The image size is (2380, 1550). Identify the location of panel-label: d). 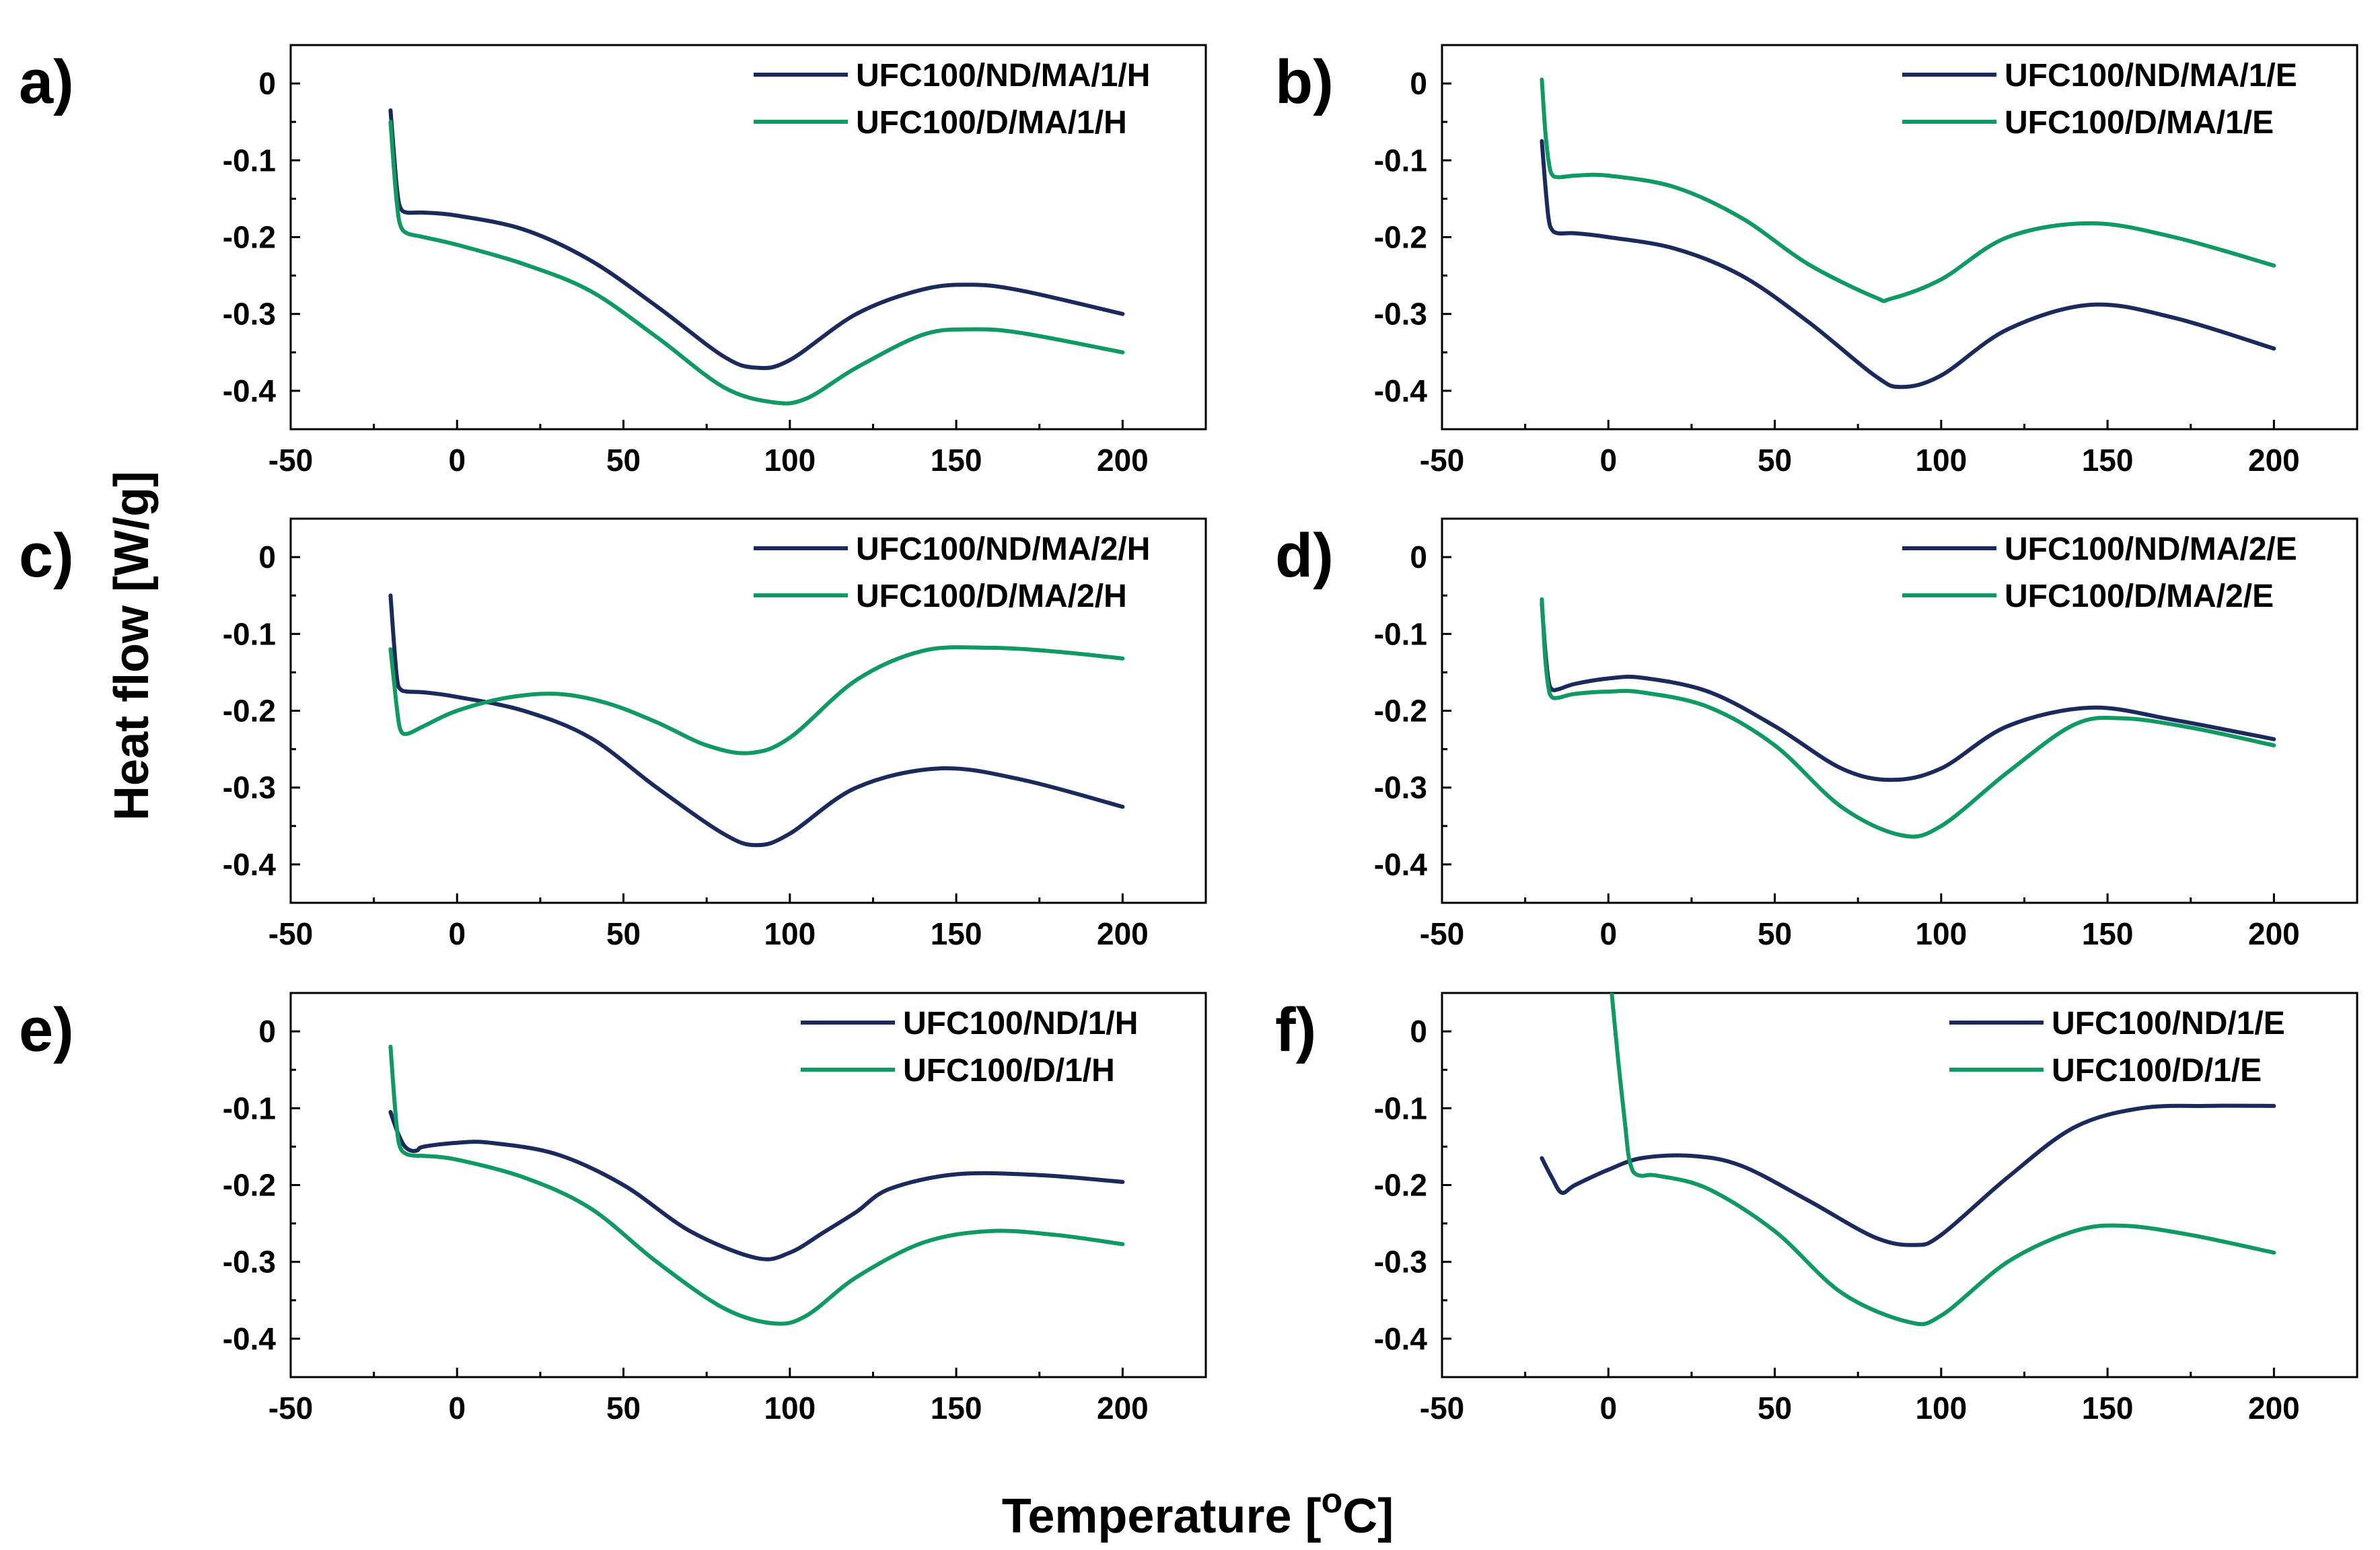
(1304, 555).